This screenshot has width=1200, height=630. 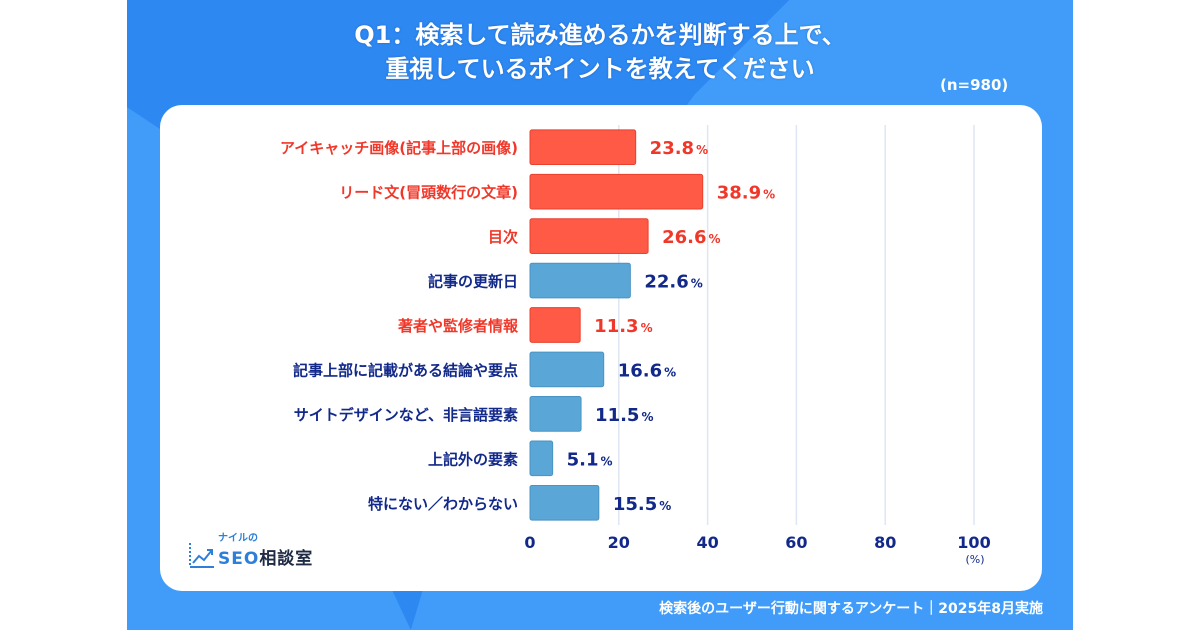 What do you see at coordinates (974, 559) in the screenshot?
I see `x-axis-unit: (%)` at bounding box center [974, 559].